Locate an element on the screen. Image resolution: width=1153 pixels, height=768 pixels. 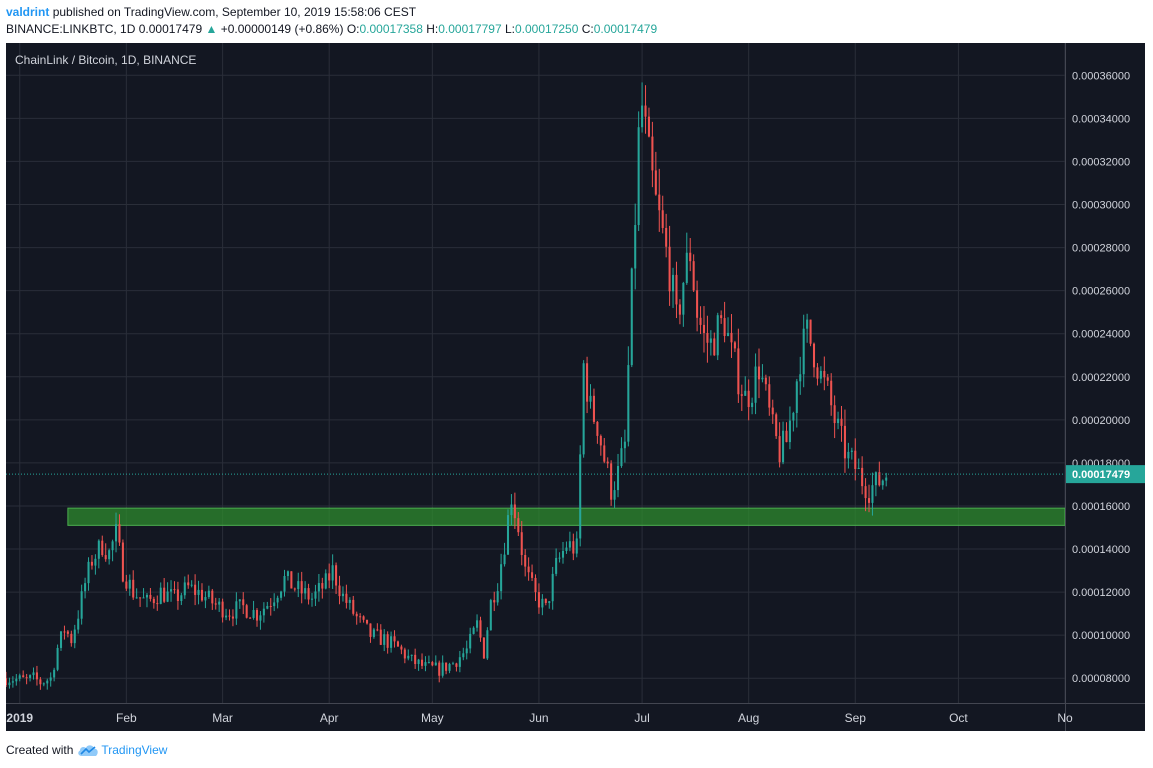
author-name: valdrint is located at coordinates (28, 12).